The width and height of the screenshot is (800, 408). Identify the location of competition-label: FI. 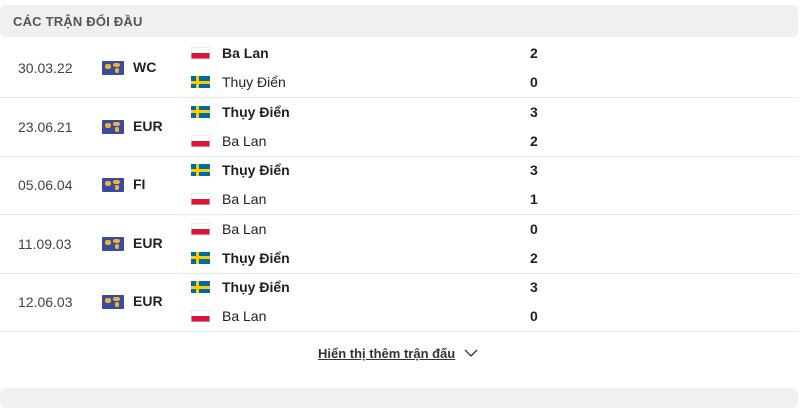
(139, 184).